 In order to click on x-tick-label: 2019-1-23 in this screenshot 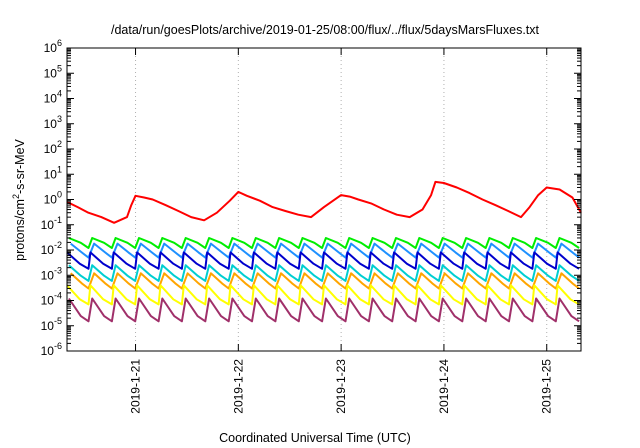, I will do `click(341, 386)`.